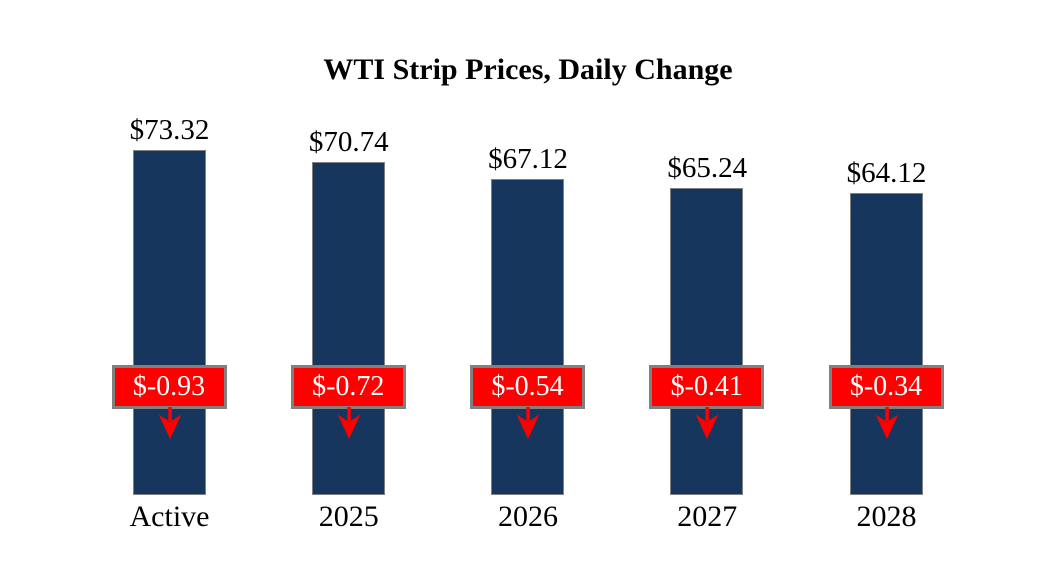 The width and height of the screenshot is (1056, 576). I want to click on change-badge: $-0.41, so click(707, 387).